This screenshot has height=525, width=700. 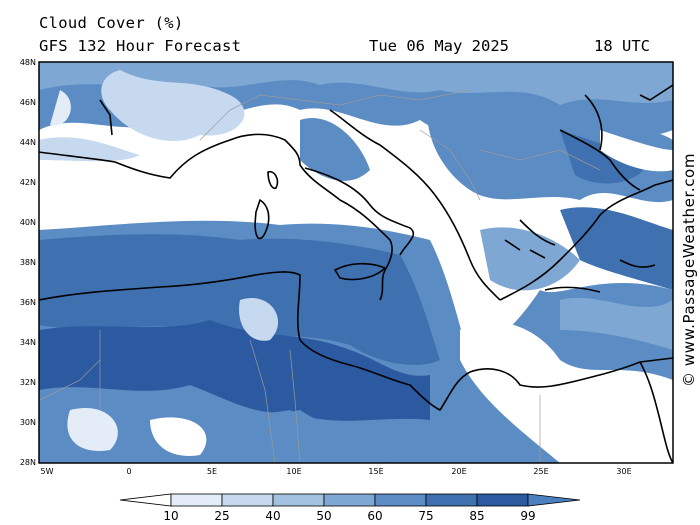 What do you see at coordinates (27, 102) in the screenshot?
I see `lat-label: 46N` at bounding box center [27, 102].